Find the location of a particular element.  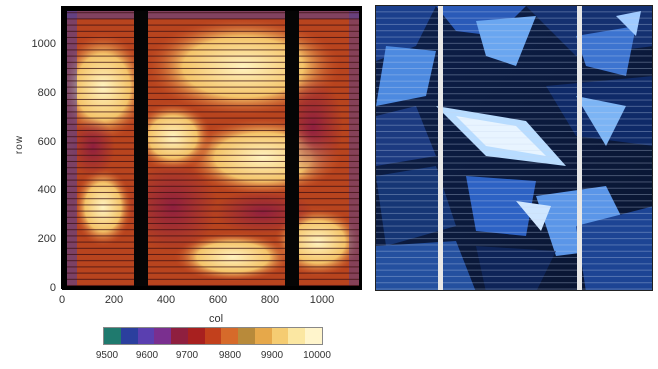

colorbar is located at coordinates (213, 336).